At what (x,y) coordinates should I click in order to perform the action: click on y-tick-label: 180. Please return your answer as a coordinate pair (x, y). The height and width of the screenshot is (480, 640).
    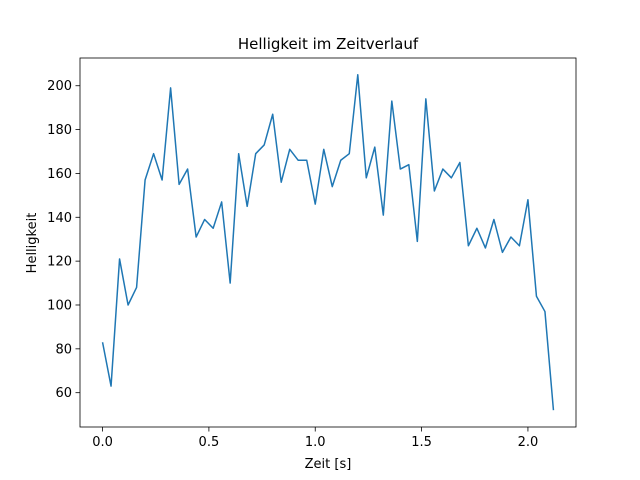
    Looking at the image, I should click on (59, 130).